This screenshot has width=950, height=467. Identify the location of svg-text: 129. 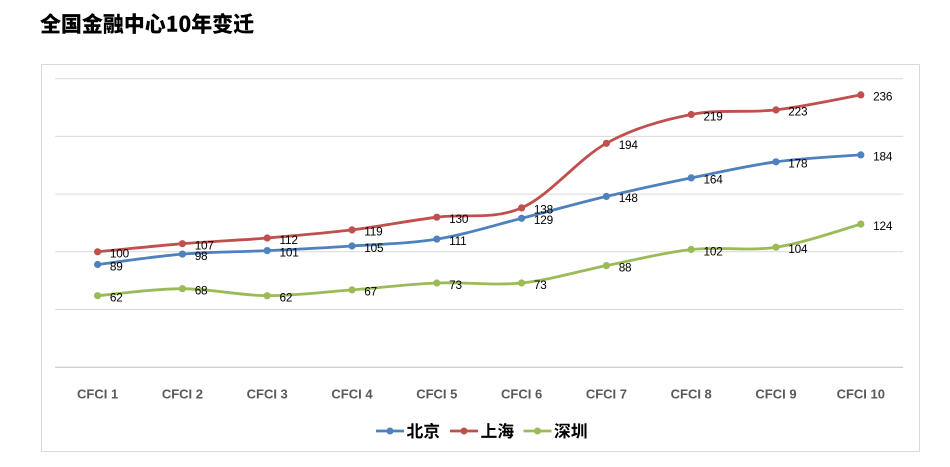
(543, 220).